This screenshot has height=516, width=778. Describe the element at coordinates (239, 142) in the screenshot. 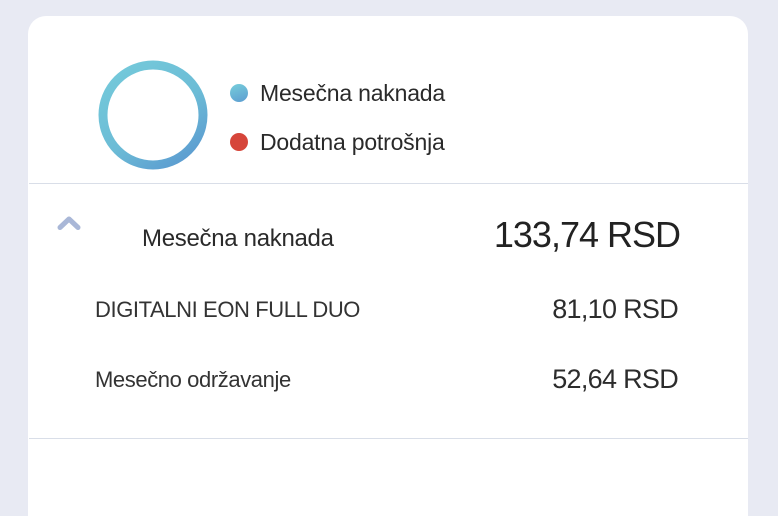

I see `legend-dot-red-icon` at that location.